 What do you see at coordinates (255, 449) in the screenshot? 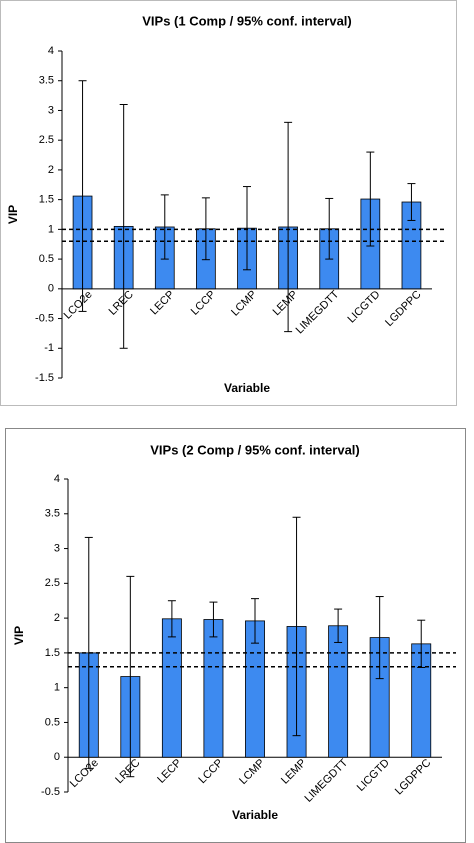
I see `chart-title: VIPs (2 Comp / 95% conf. interval)` at bounding box center [255, 449].